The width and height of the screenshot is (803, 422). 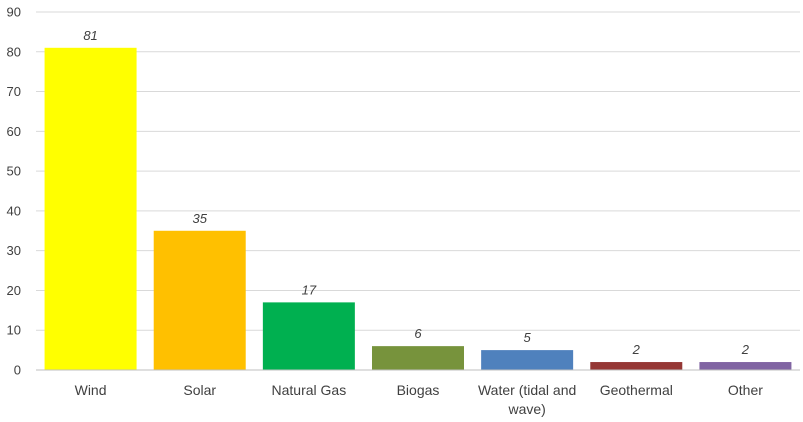 I want to click on y-tick-label: 70, so click(x=14, y=91).